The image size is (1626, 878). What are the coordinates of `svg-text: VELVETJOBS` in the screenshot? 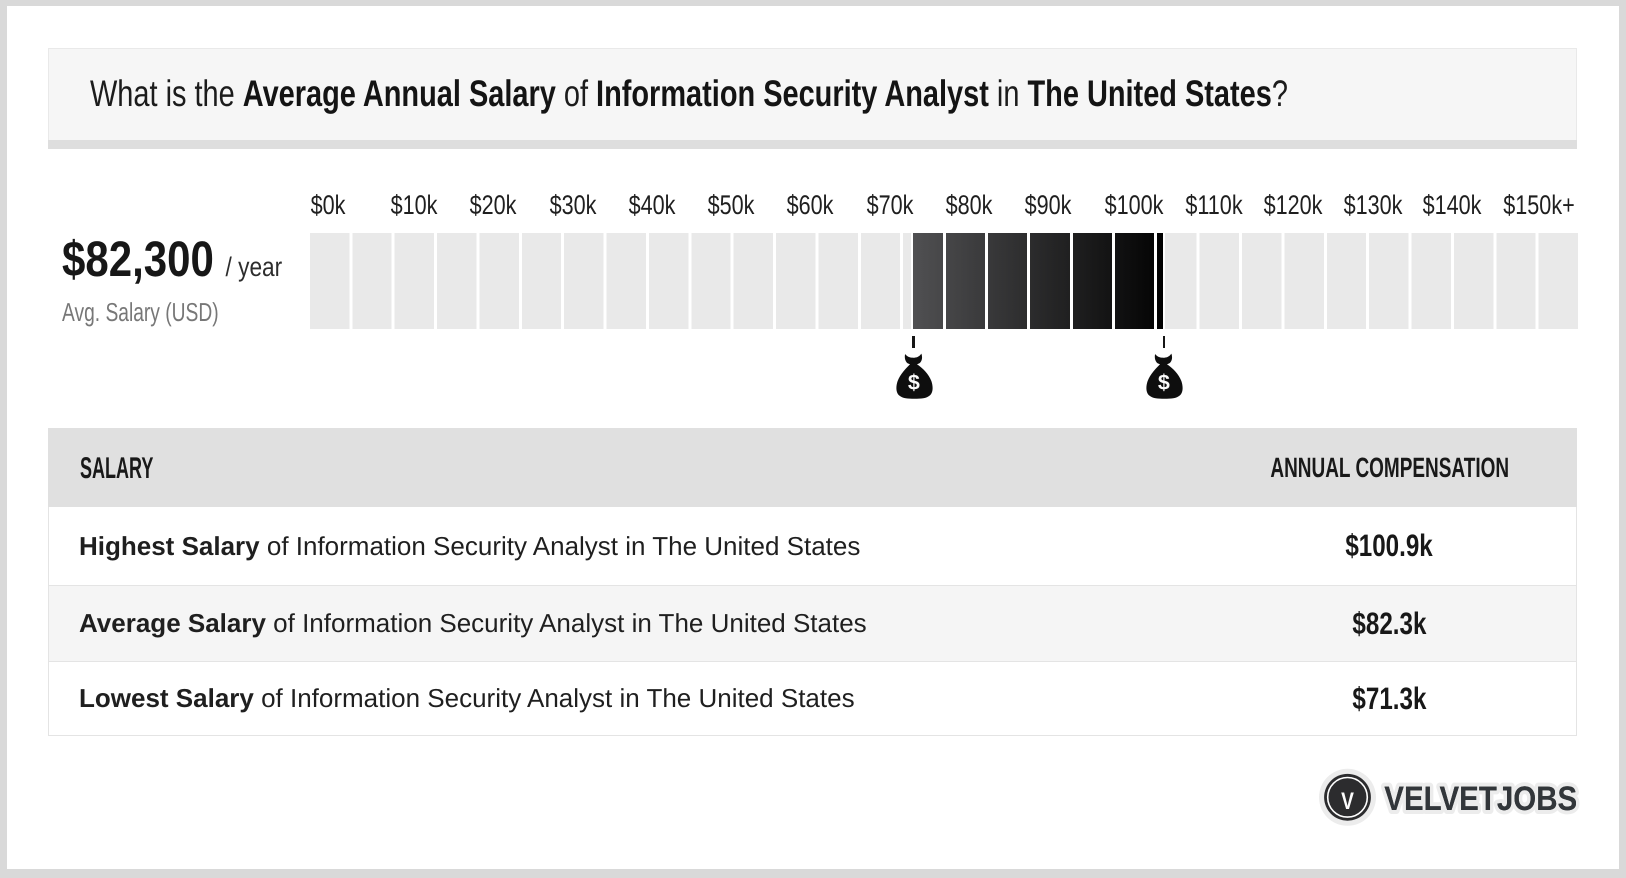 It's located at (1480, 799).